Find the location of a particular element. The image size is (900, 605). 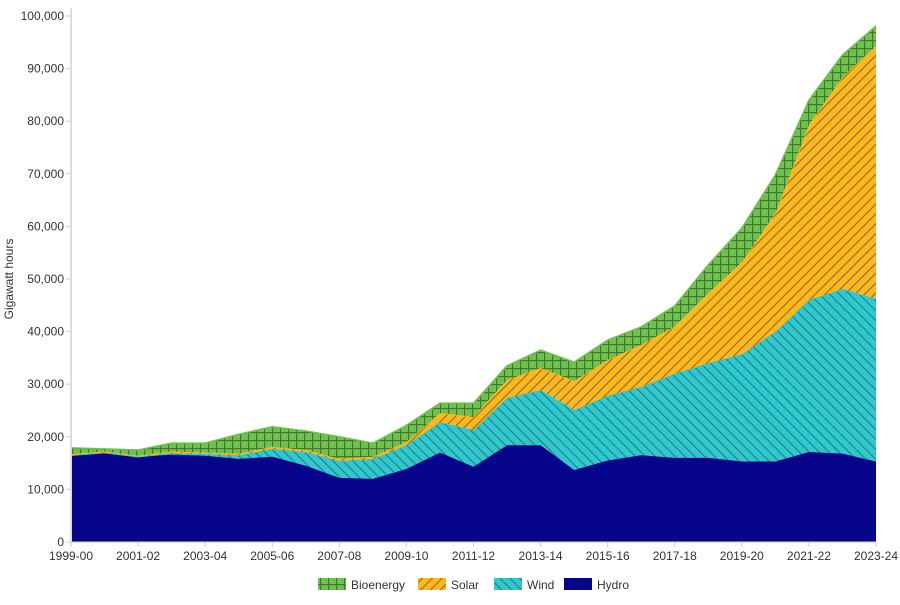

y-tick-label: 10,000 is located at coordinates (45, 489).